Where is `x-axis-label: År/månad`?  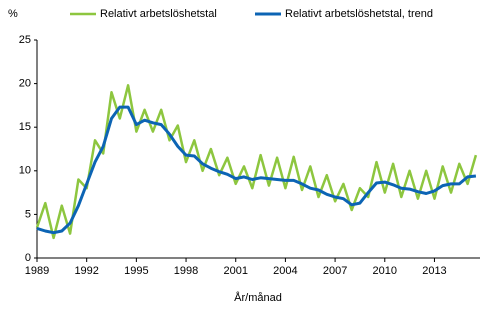 x-axis-label: År/månad is located at coordinates (258, 297).